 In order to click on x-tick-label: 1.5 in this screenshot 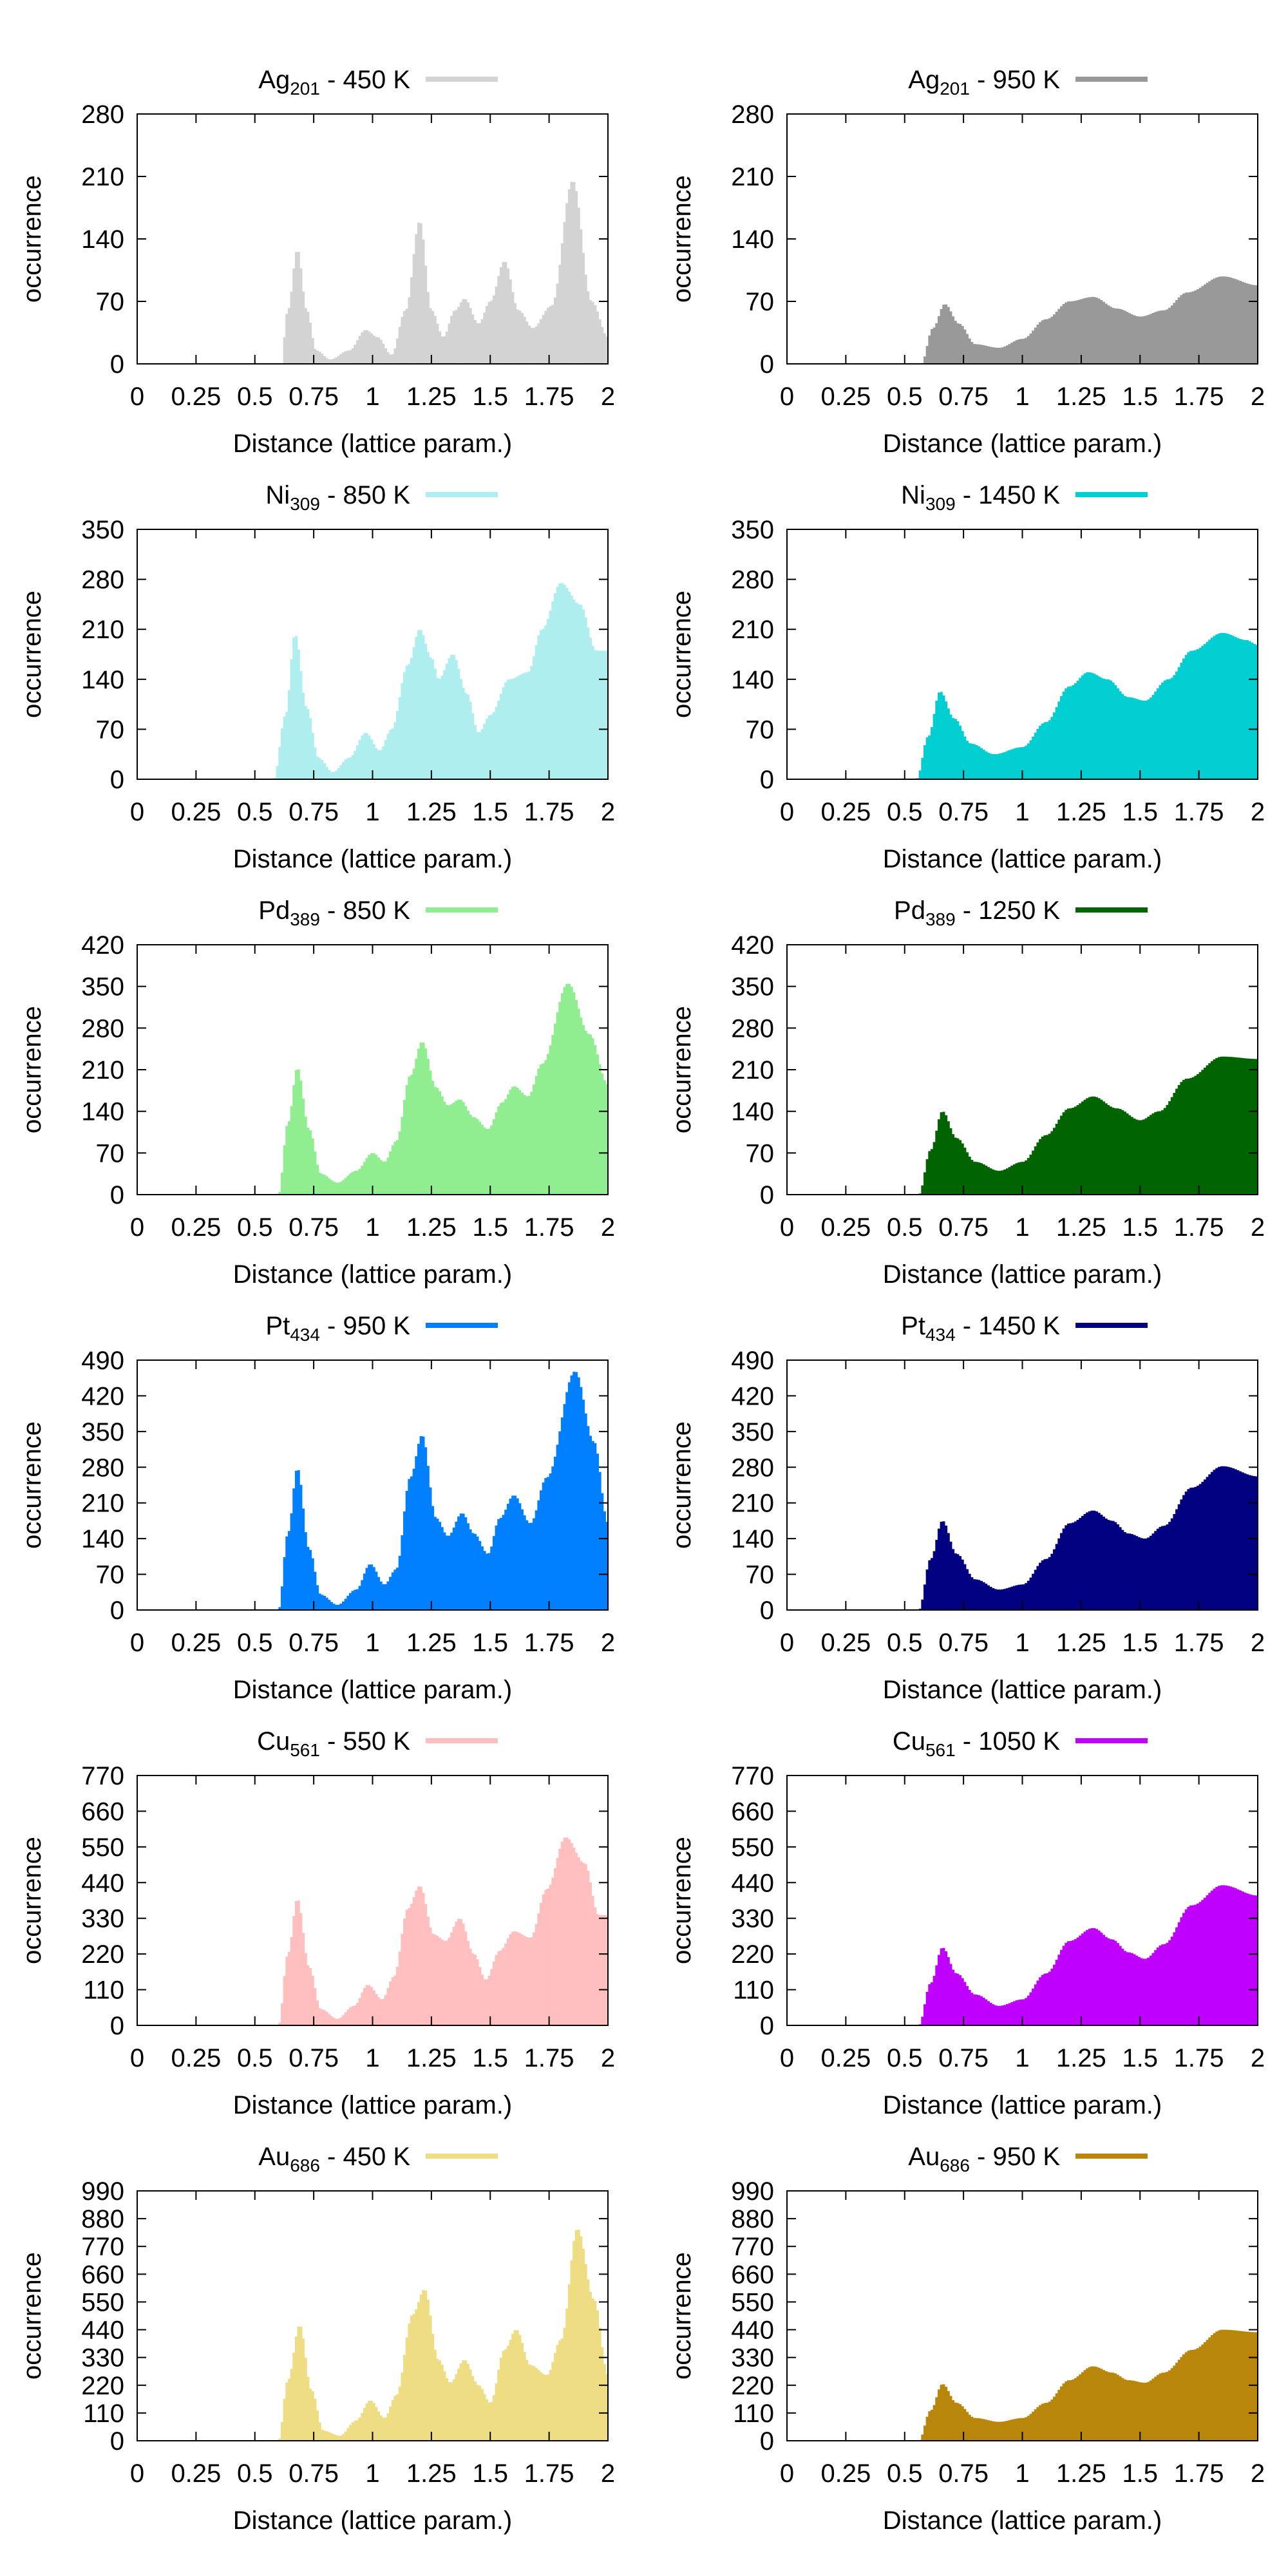, I will do `click(490, 2058)`.